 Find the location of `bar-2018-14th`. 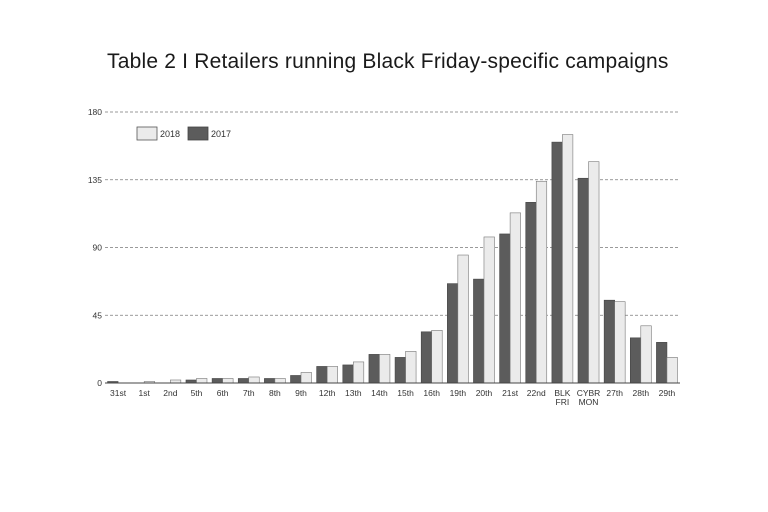

bar-2018-14th is located at coordinates (385, 369).